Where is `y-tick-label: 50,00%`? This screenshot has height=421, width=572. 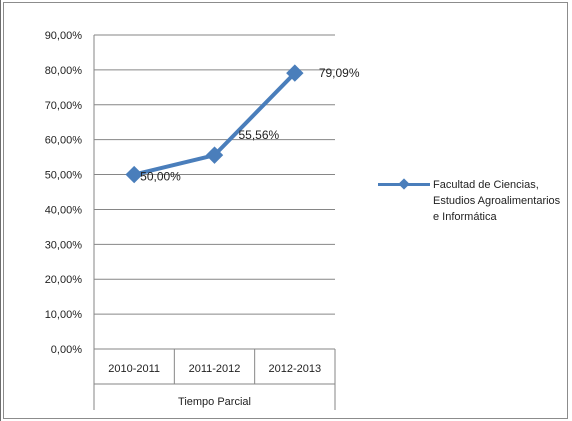
y-tick-label: 50,00% is located at coordinates (64, 176).